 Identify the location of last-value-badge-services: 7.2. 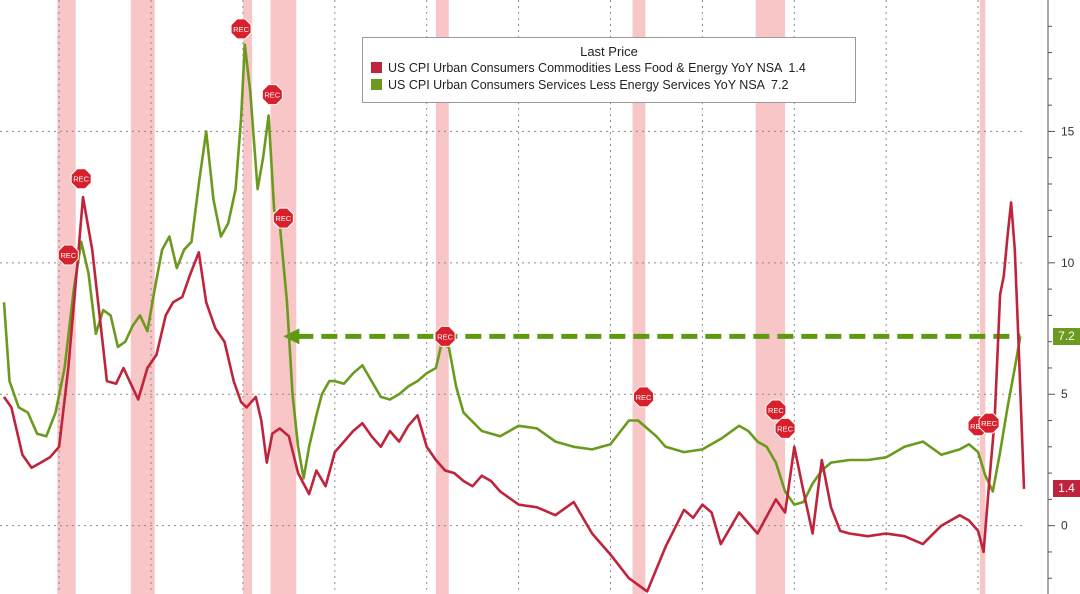
(1066, 336).